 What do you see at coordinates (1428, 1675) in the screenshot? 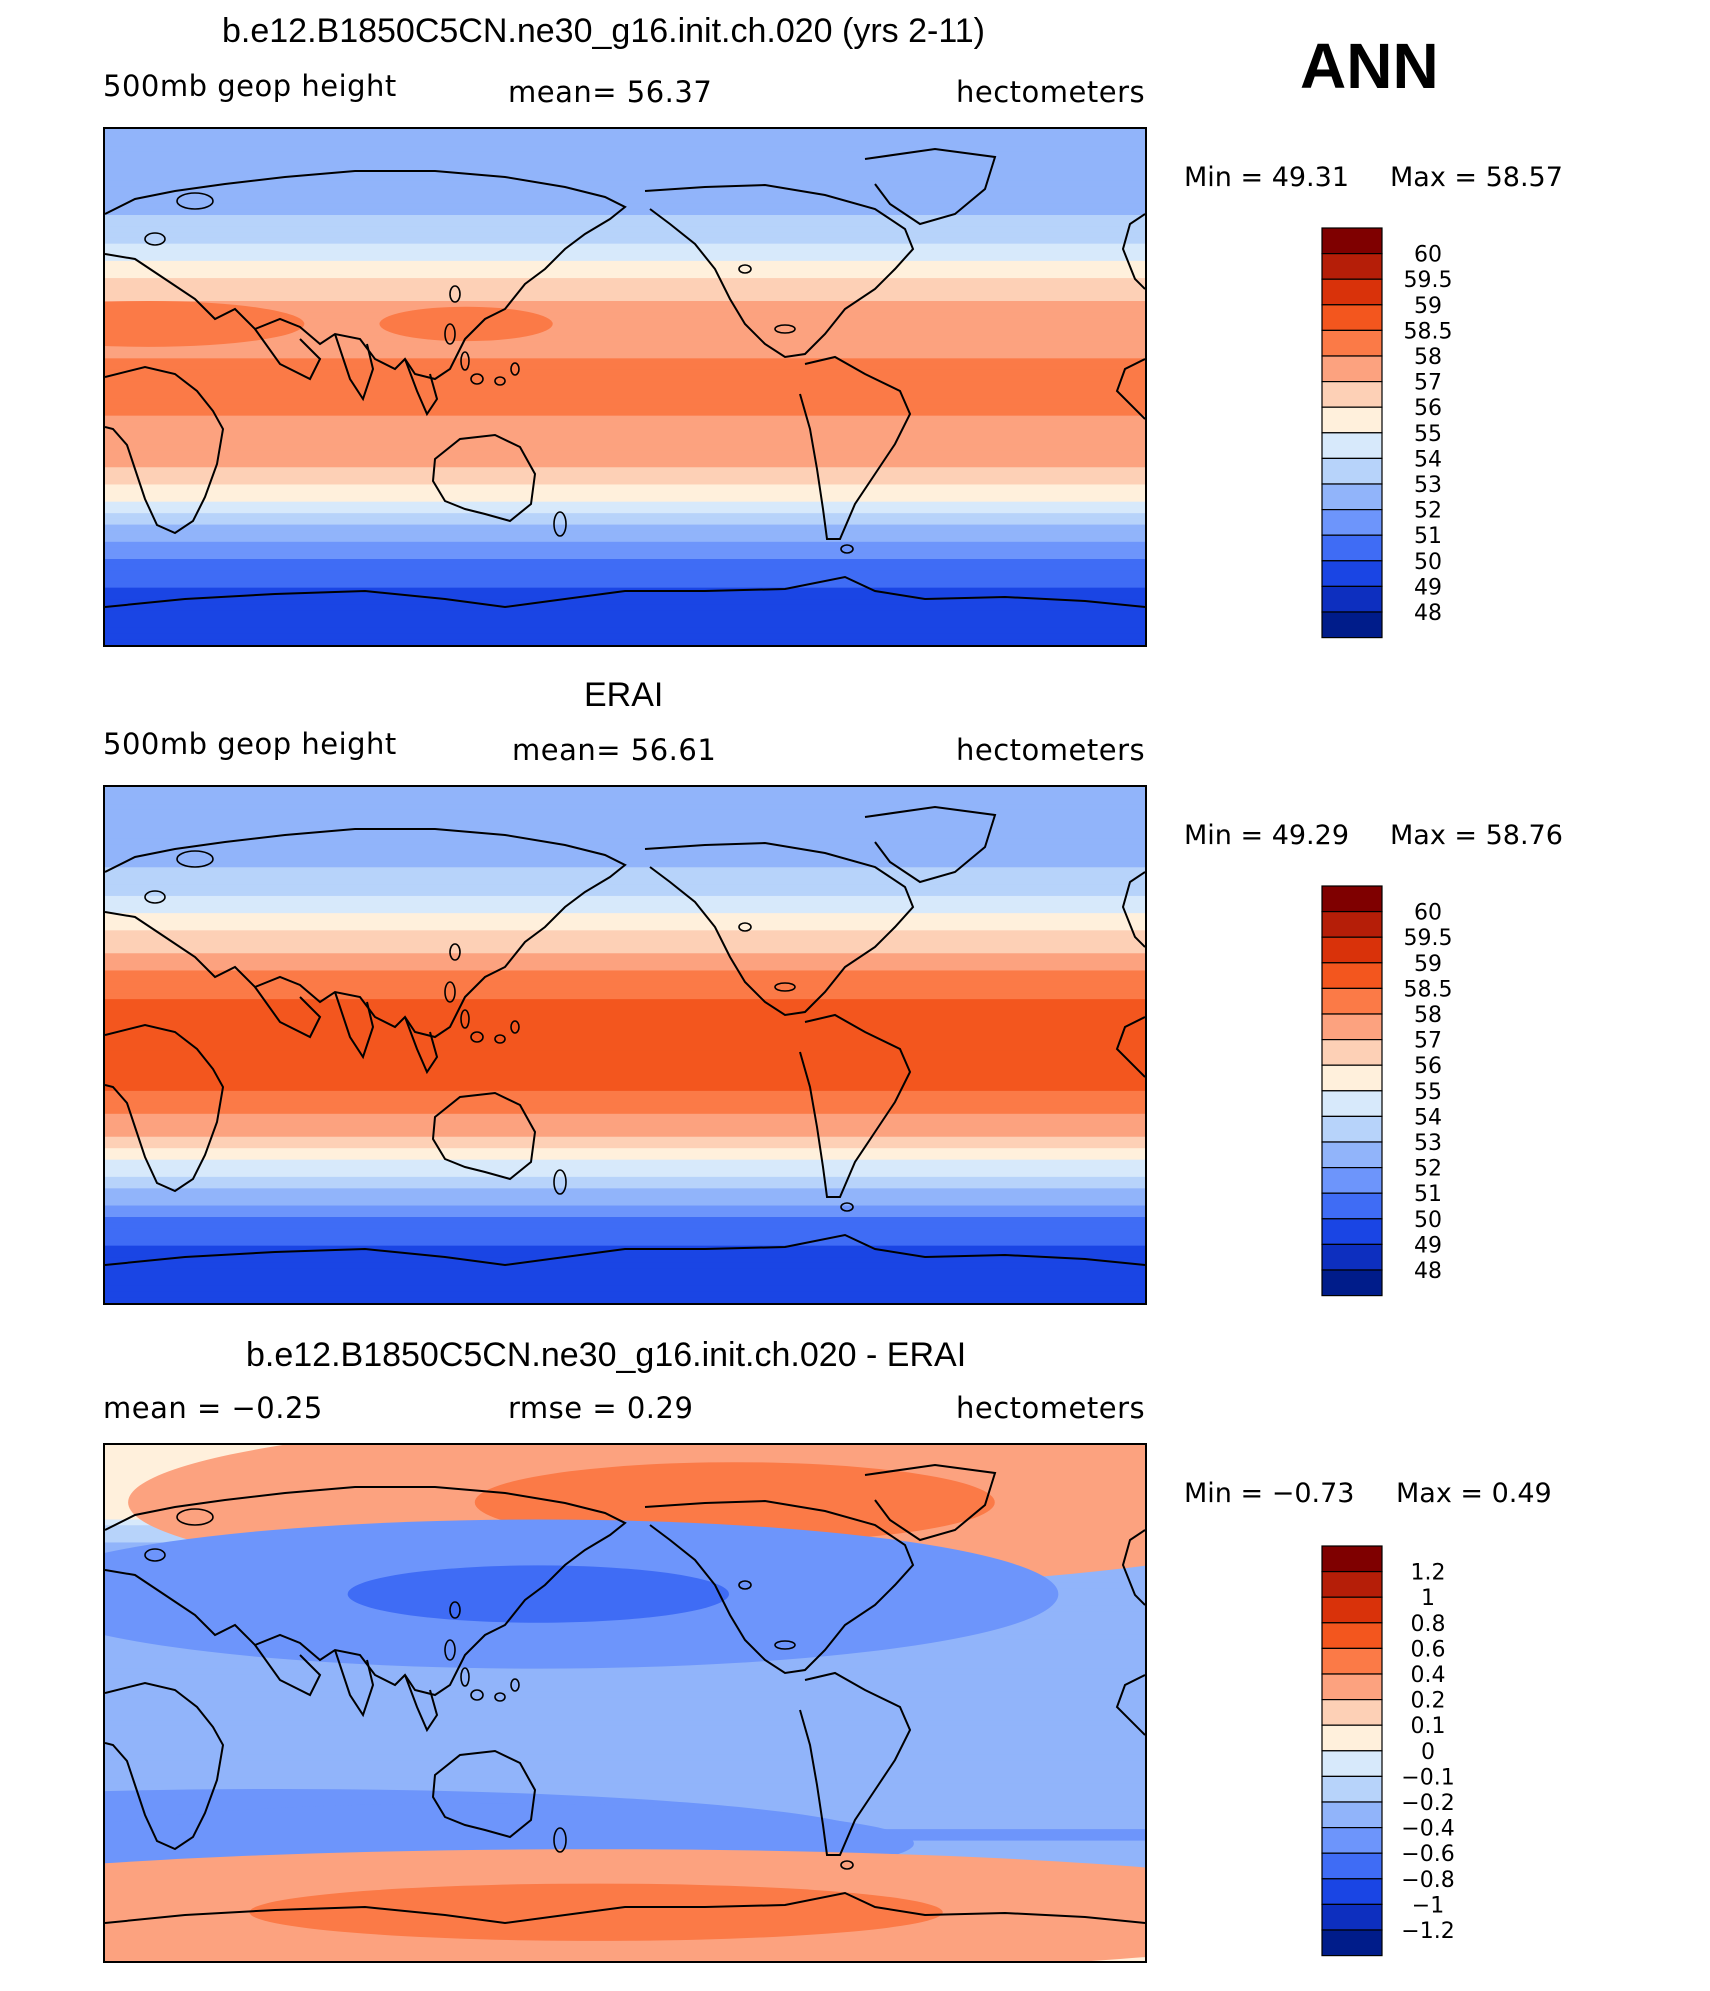
I see `colorbar-label: 0.4` at bounding box center [1428, 1675].